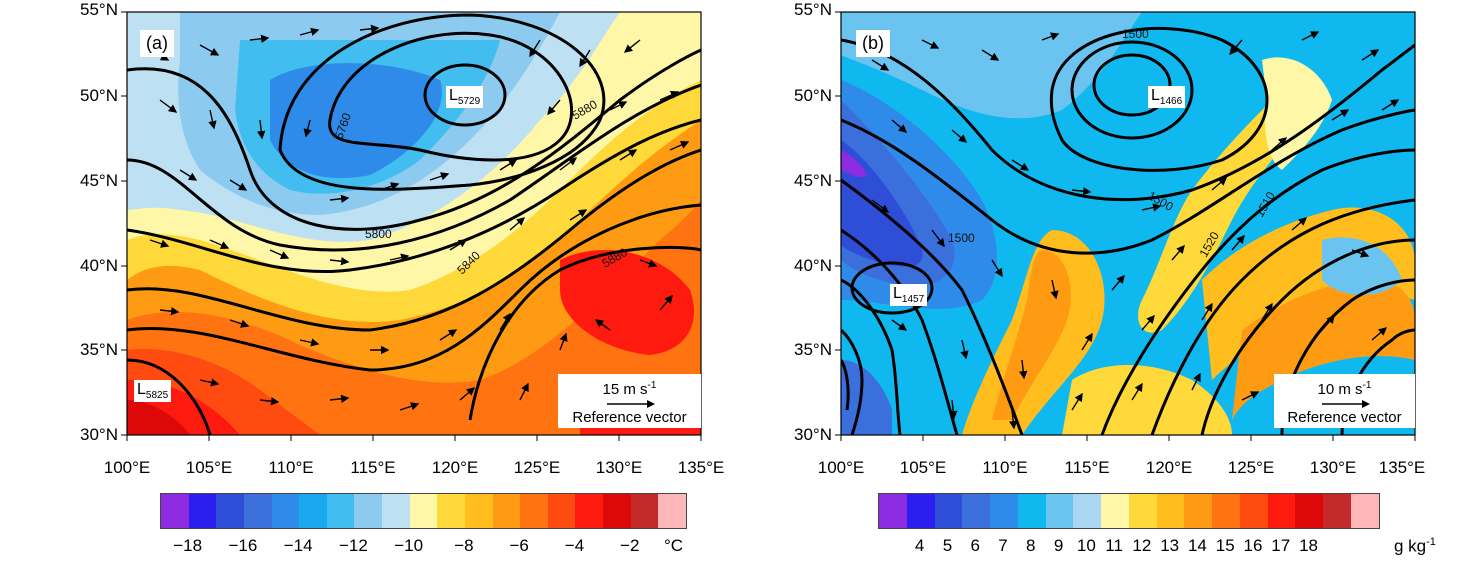 The width and height of the screenshot is (1473, 563). I want to click on low-center-label: L1466, so click(1167, 97).